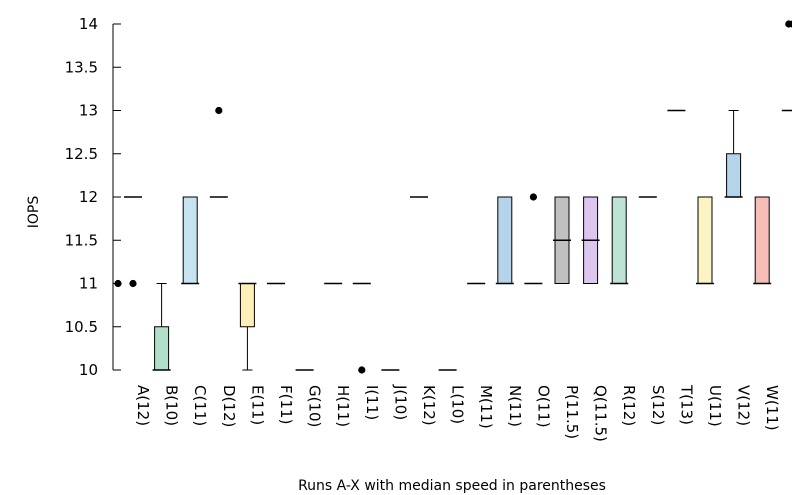 This screenshot has width=792, height=495. Describe the element at coordinates (543, 406) in the screenshot. I see `x-tick-label: O(11)` at that location.